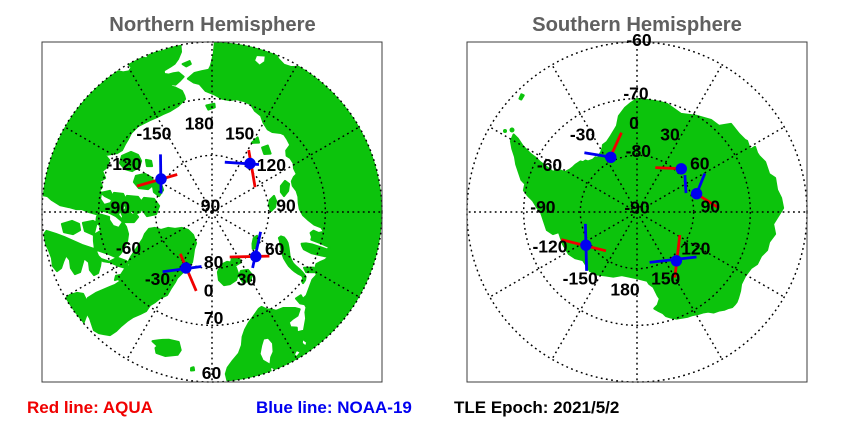 The image size is (850, 425). What do you see at coordinates (637, 25) in the screenshot?
I see `svg-text: Southern Hemisphere` at bounding box center [637, 25].